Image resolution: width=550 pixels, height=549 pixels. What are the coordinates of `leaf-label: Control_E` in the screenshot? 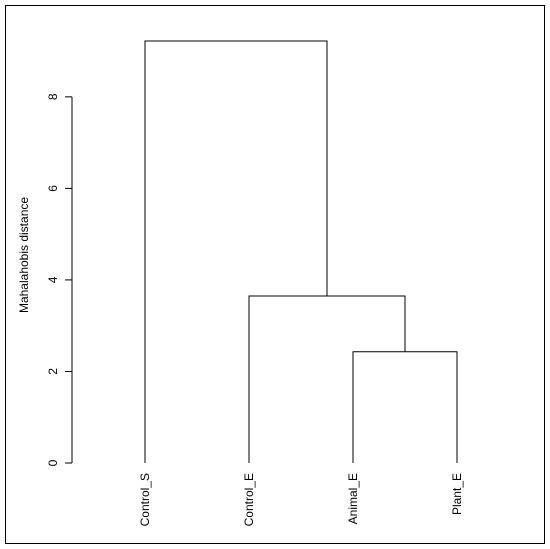 It's located at (249, 499).